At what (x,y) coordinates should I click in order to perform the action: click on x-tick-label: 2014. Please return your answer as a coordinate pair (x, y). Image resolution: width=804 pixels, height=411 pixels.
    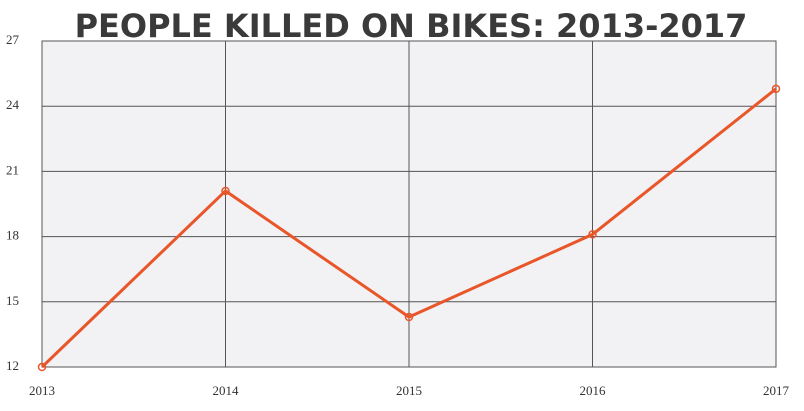
    Looking at the image, I should click on (226, 390).